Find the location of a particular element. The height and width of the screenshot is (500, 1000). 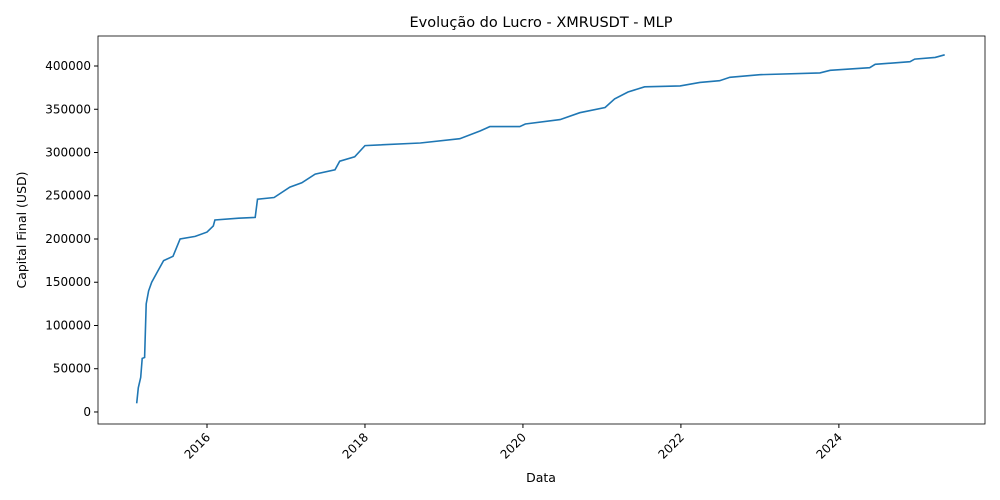

y-tick-label: 400000 is located at coordinates (68, 66).